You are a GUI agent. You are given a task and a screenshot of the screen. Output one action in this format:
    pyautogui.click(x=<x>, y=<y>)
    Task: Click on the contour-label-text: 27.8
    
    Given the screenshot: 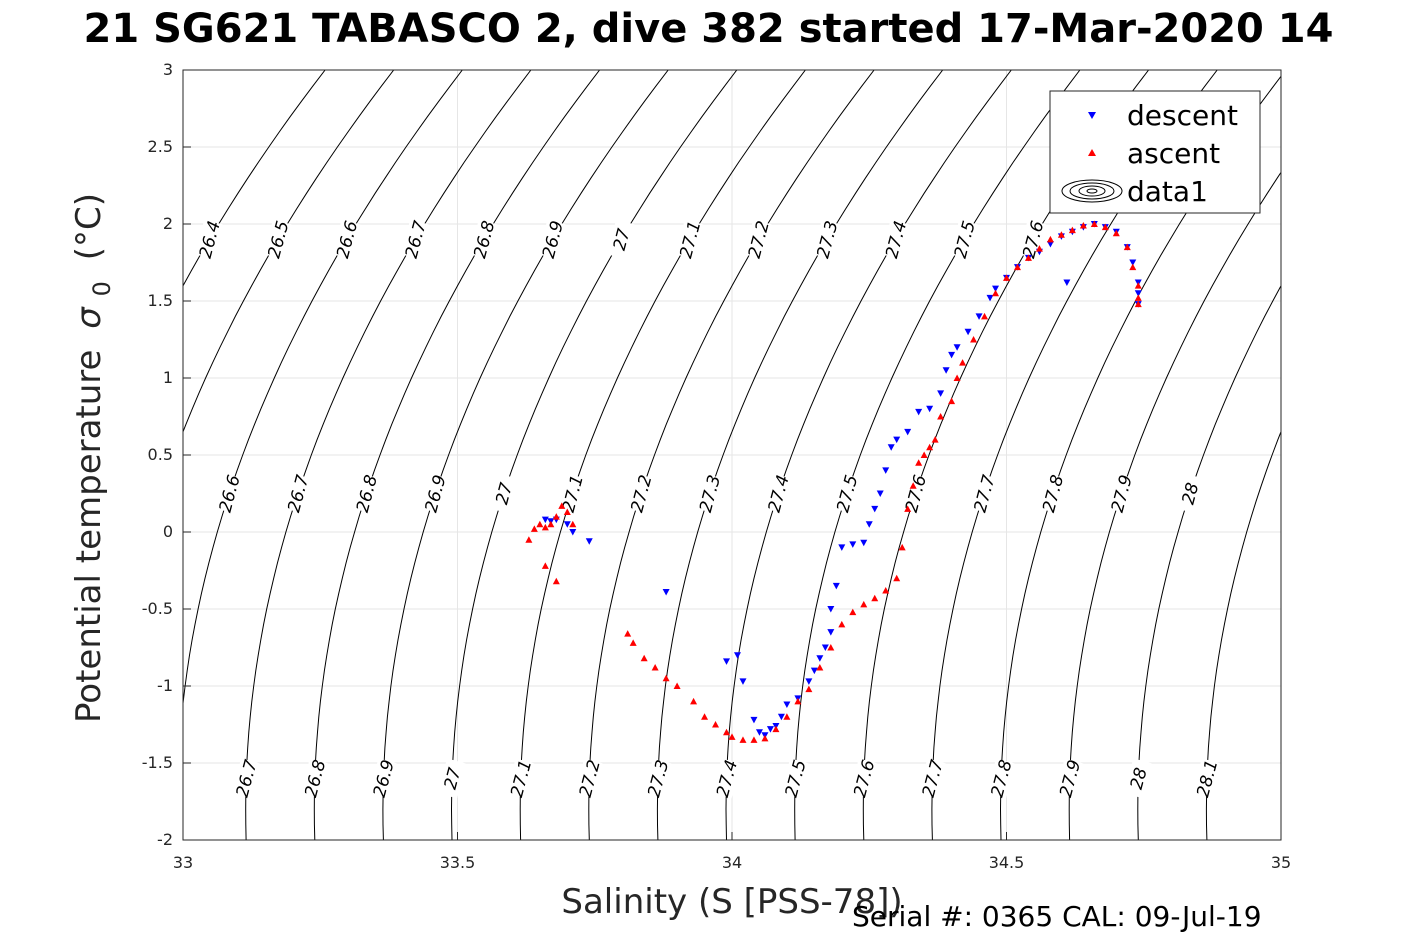 What is the action you would take?
    pyautogui.click(x=1002, y=779)
    